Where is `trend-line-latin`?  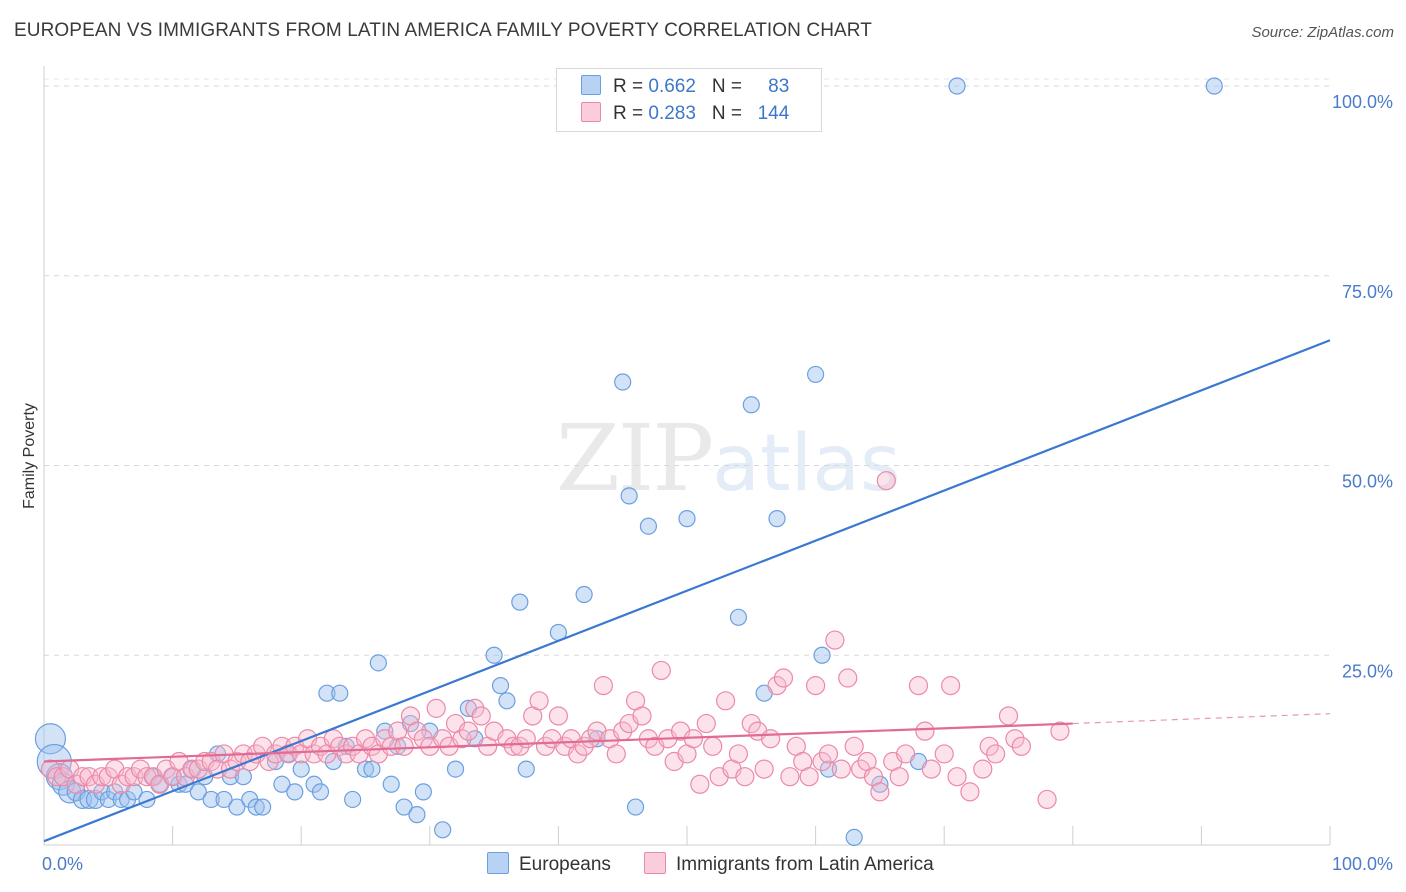 trend-line-latin is located at coordinates (558, 742).